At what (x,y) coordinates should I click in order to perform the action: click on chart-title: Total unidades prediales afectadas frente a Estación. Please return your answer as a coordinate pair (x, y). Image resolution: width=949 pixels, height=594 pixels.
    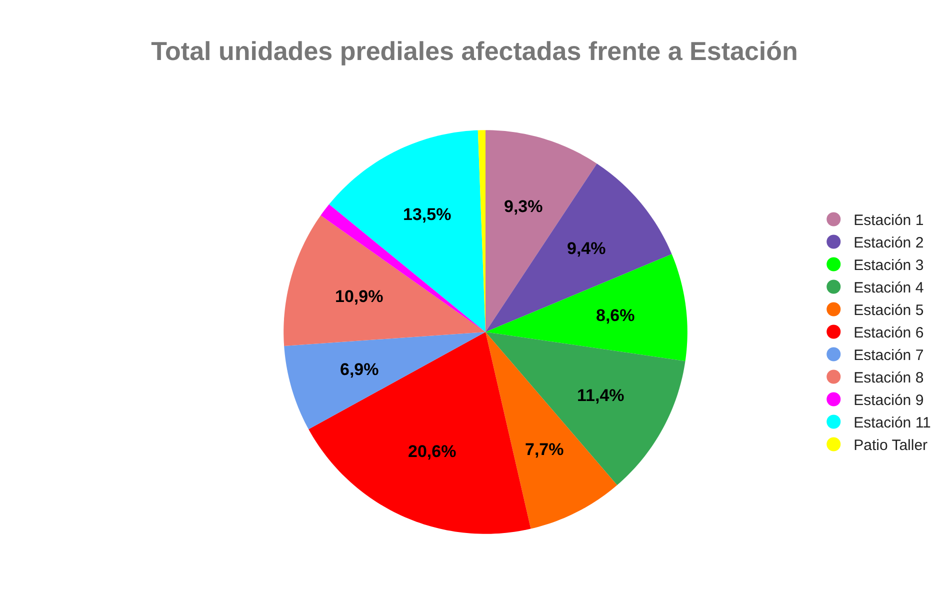
    Looking at the image, I should click on (474, 51).